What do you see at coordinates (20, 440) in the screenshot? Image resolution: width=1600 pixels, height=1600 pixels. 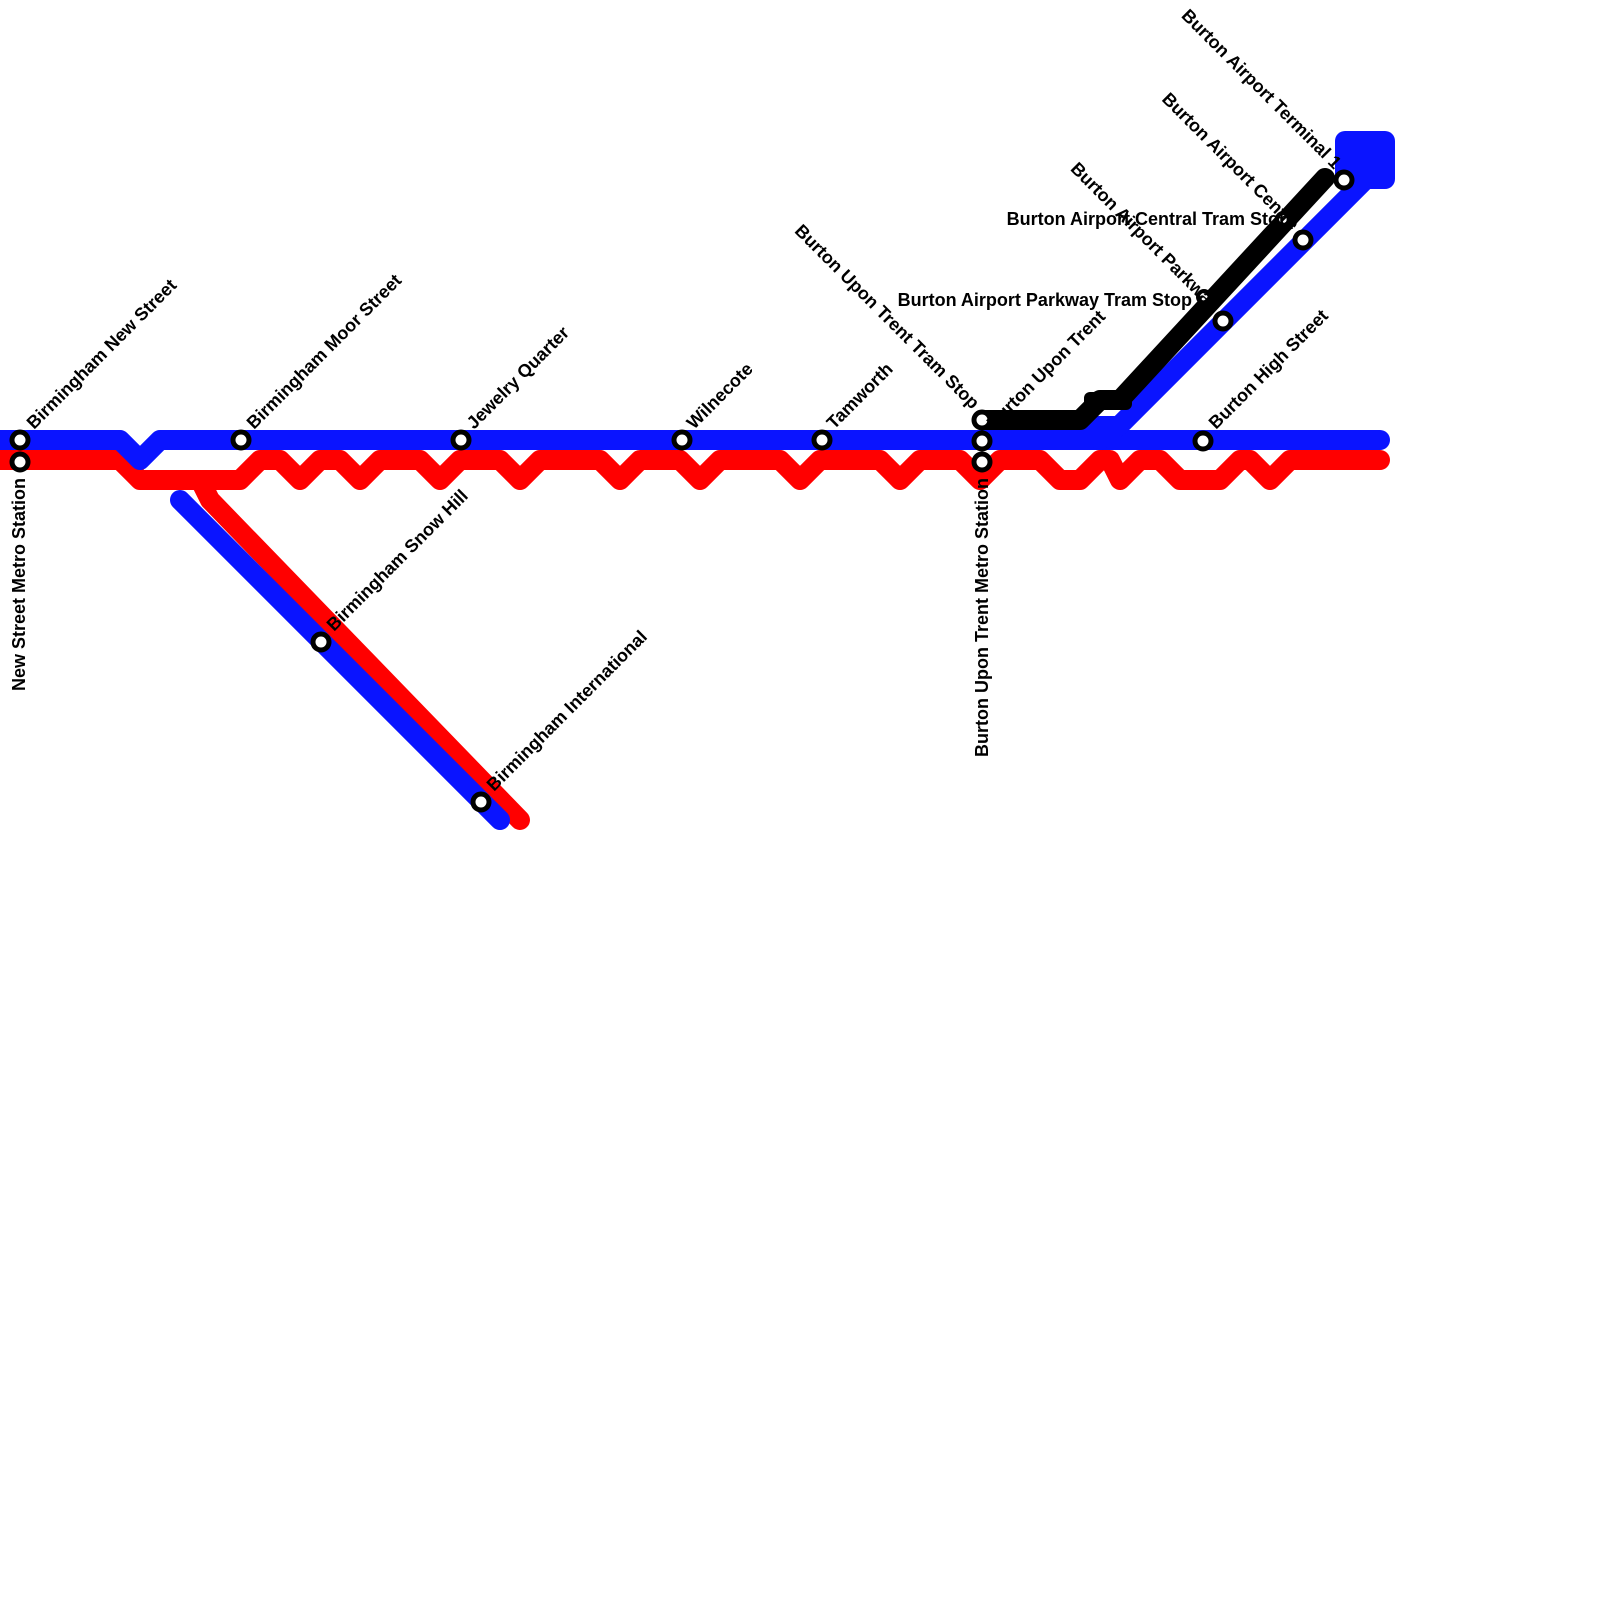 I see `station-marker-birmingham-new-street` at bounding box center [20, 440].